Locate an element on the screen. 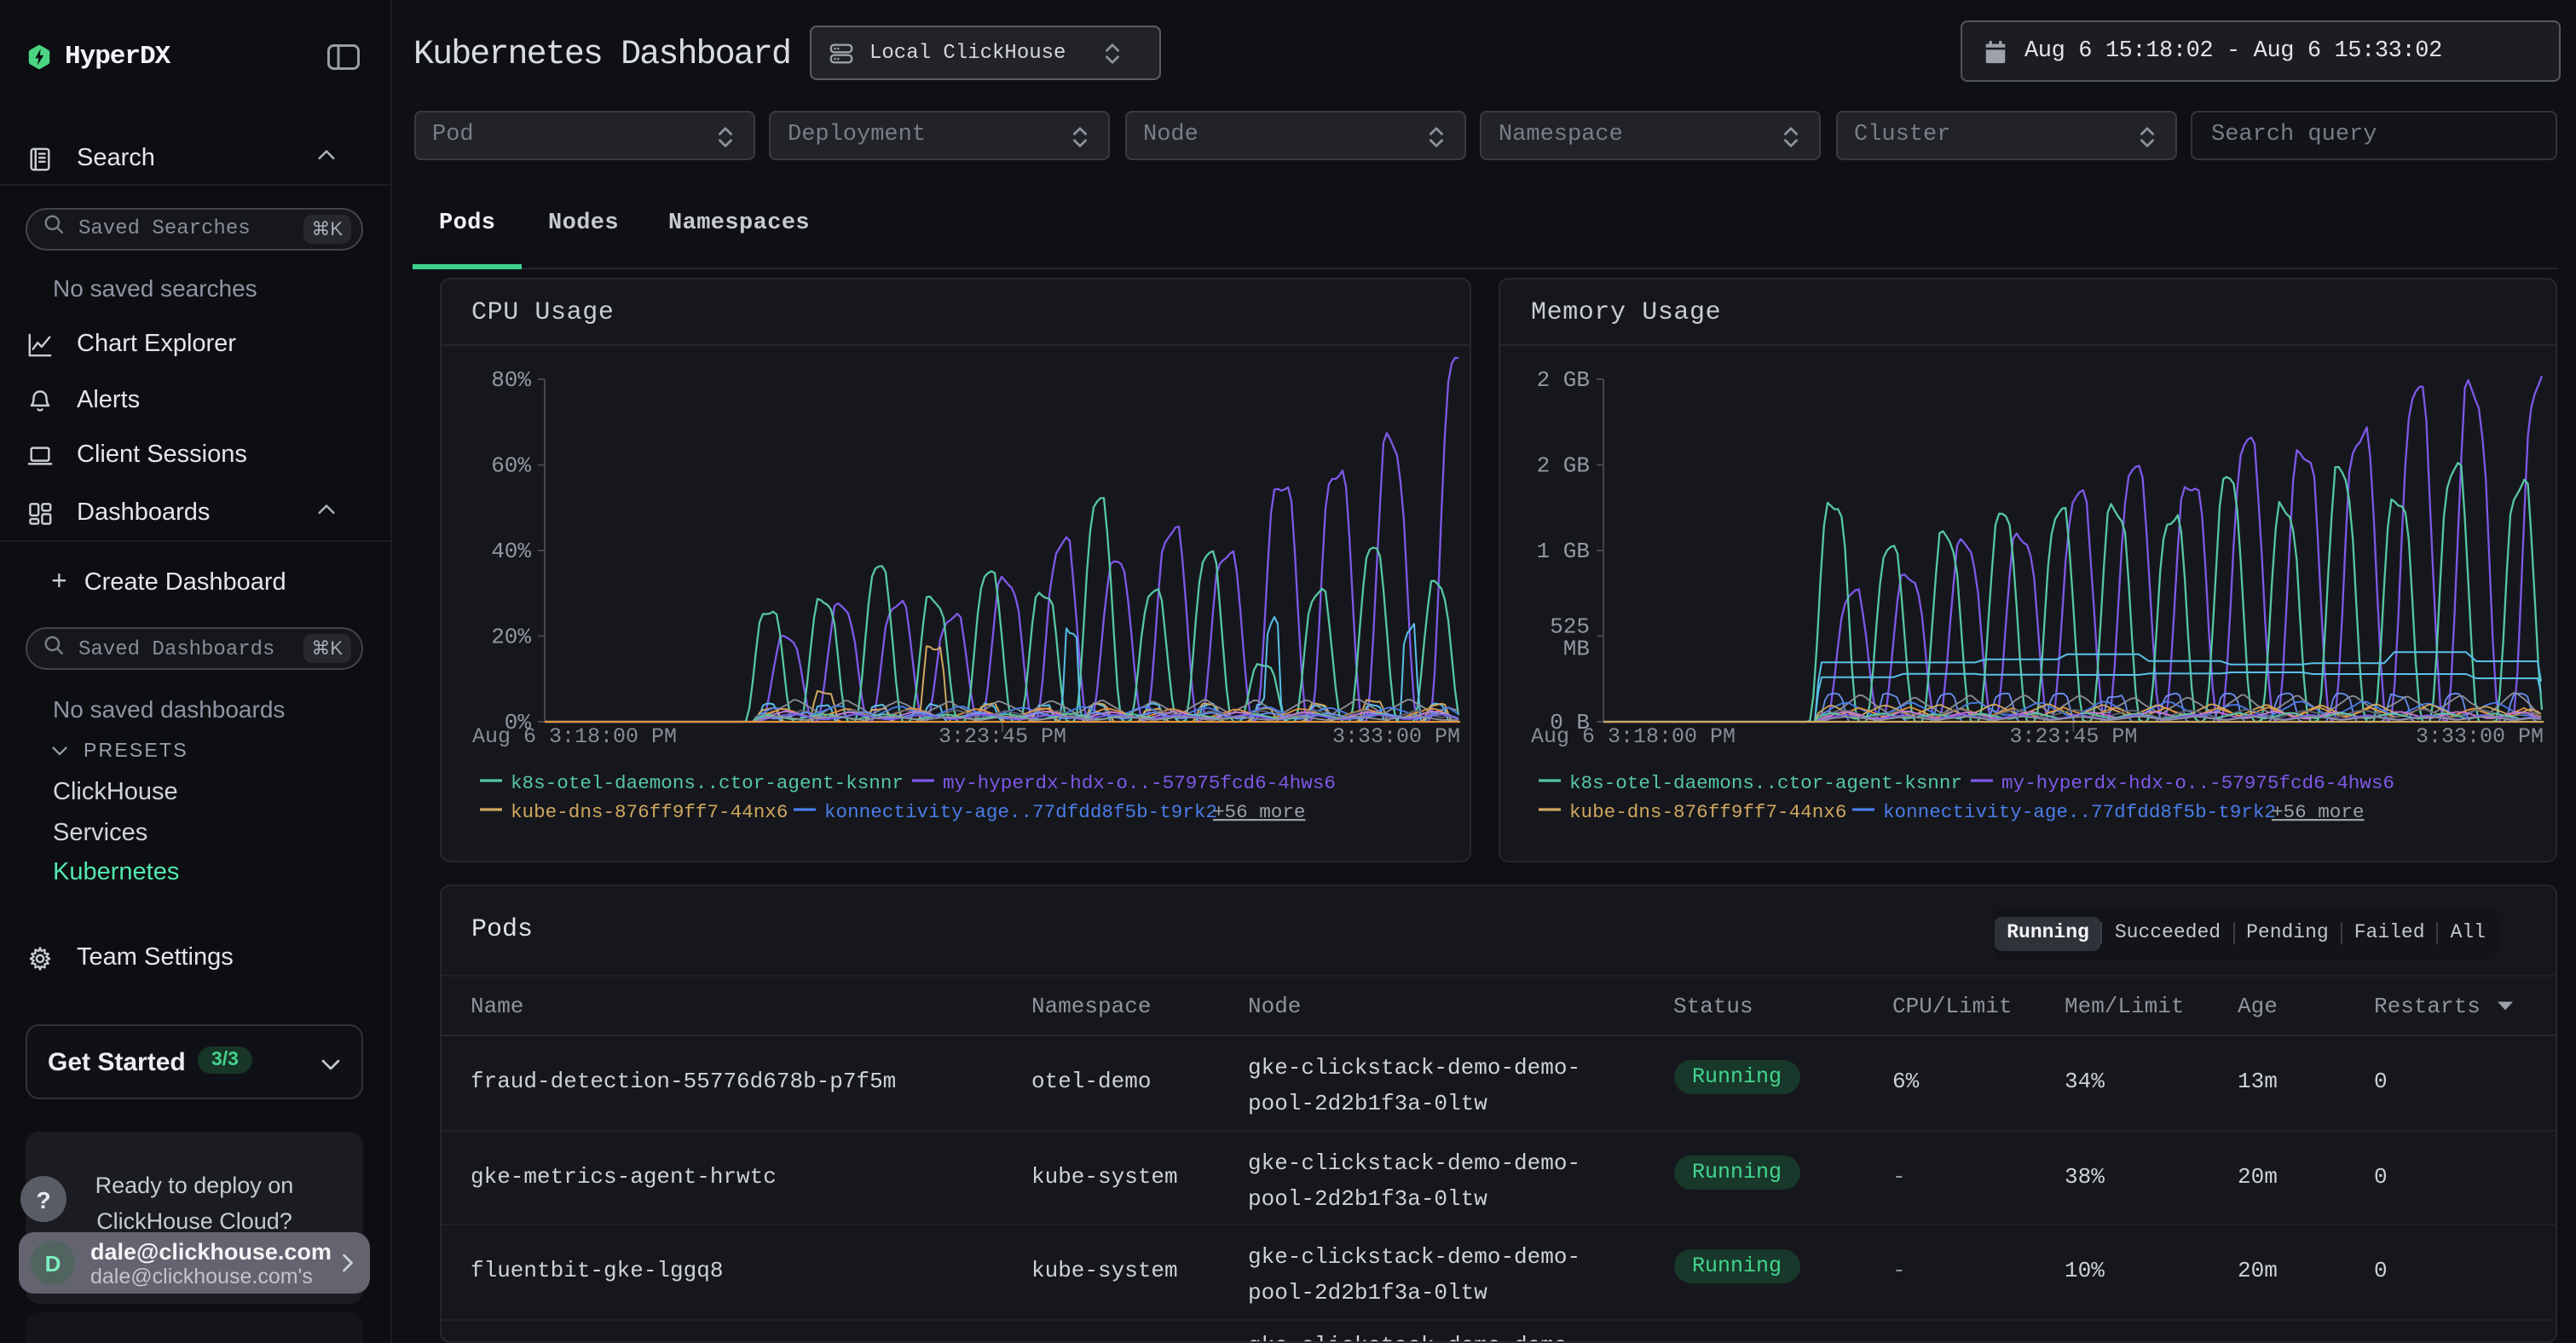 This screenshot has height=1343, width=2576. svg-text: MB is located at coordinates (1576, 648).